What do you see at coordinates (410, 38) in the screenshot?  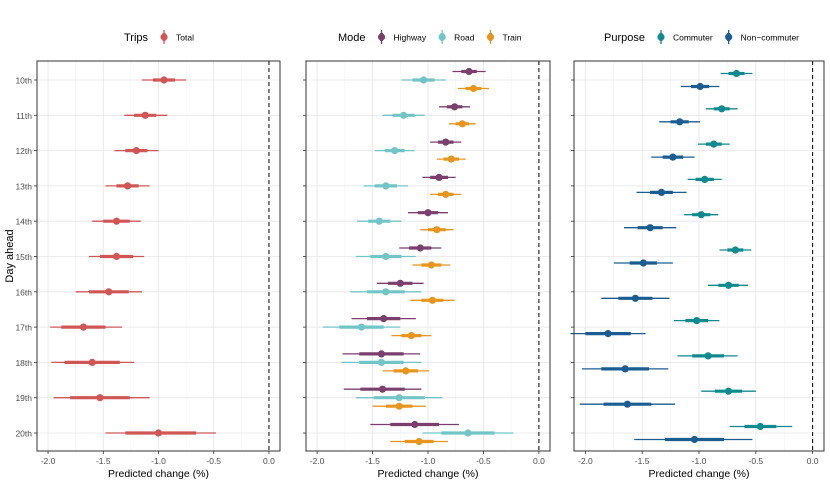 I see `legend-label-highway: Highway` at bounding box center [410, 38].